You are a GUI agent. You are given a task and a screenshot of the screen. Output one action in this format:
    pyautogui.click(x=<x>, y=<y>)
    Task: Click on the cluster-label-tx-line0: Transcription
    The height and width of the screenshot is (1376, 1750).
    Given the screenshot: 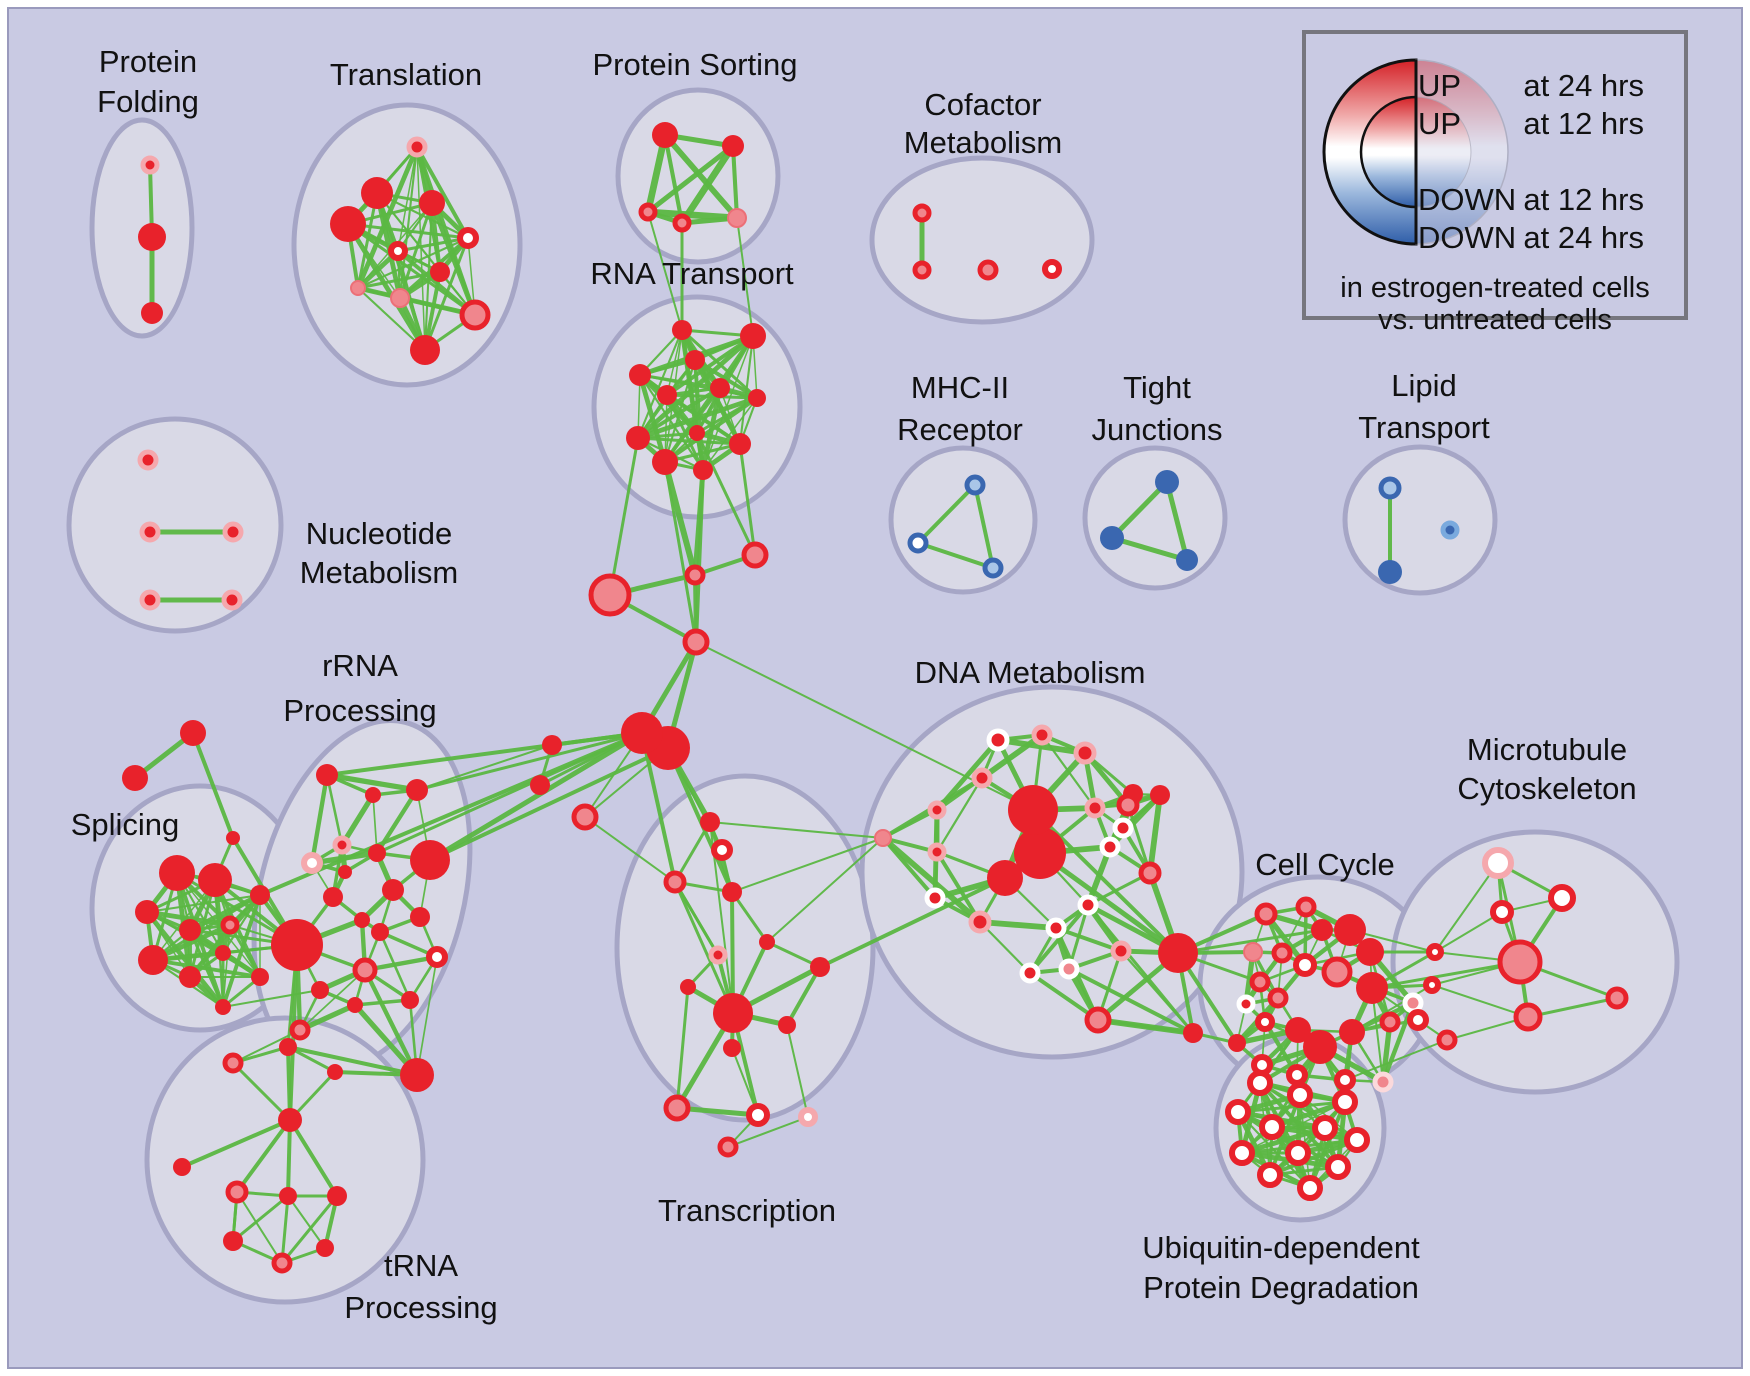 What is the action you would take?
    pyautogui.click(x=747, y=1210)
    